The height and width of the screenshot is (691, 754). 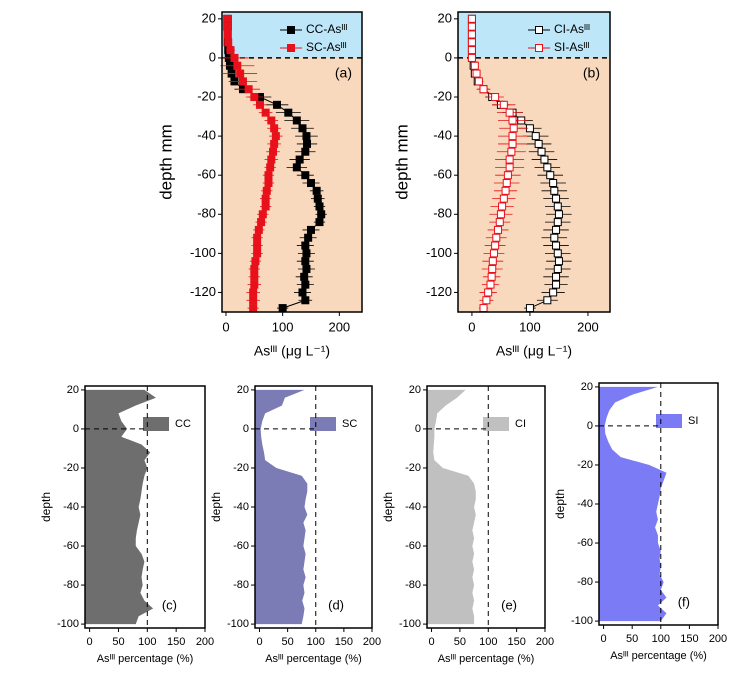 I want to click on x-tick-label: 150, so click(x=344, y=642).